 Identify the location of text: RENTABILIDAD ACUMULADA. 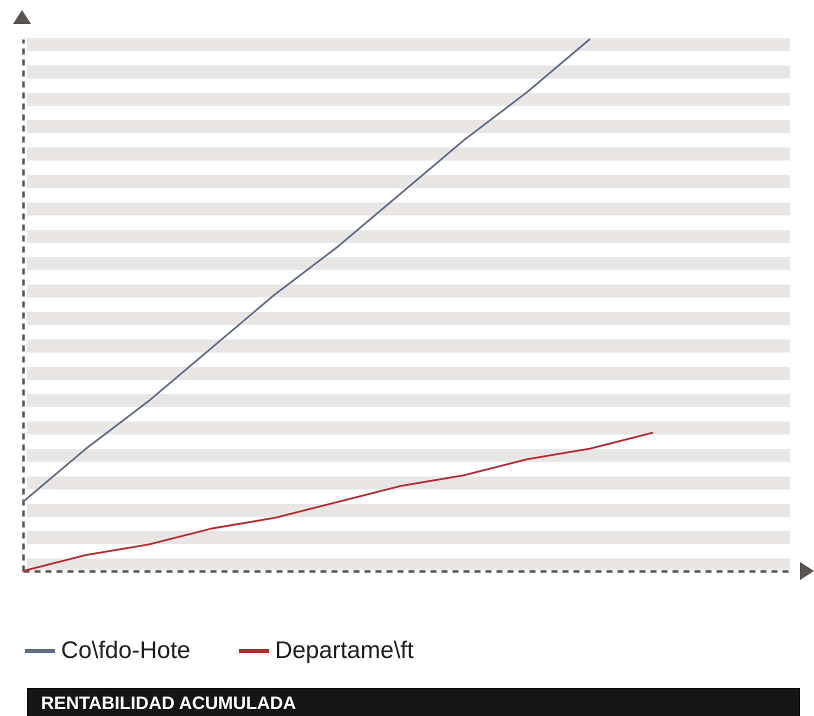
(413, 702).